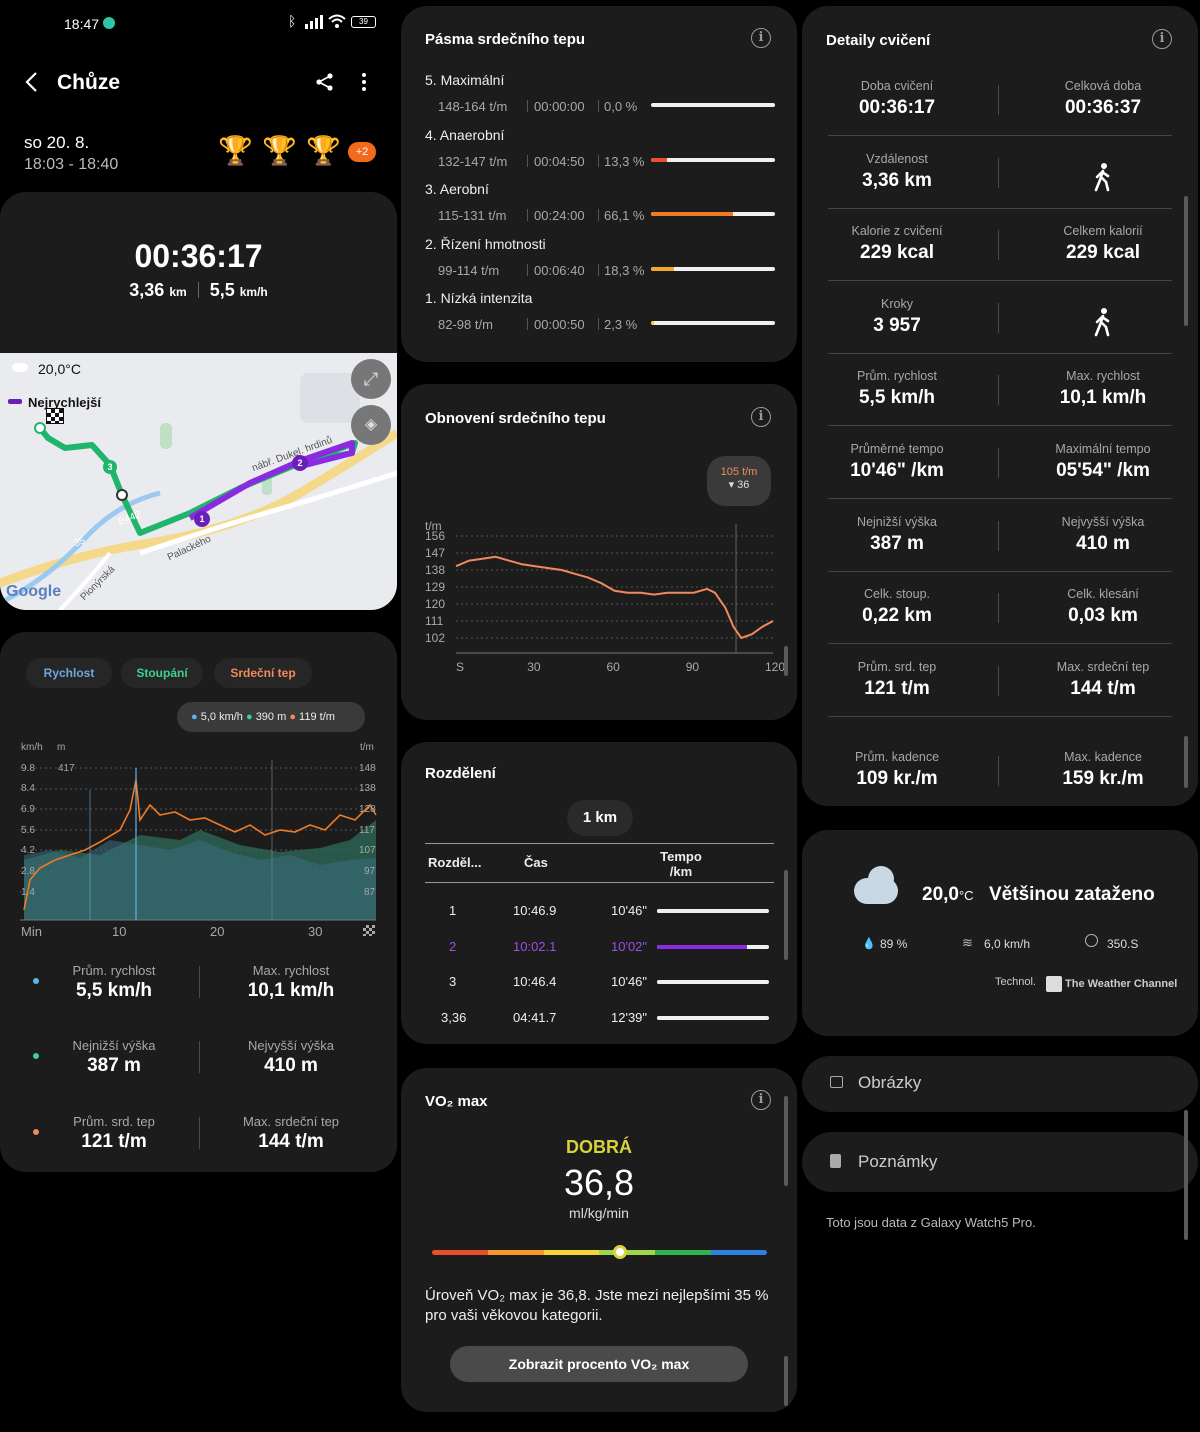  Describe the element at coordinates (460, 667) in the screenshot. I see `x-tick-label: S` at that location.